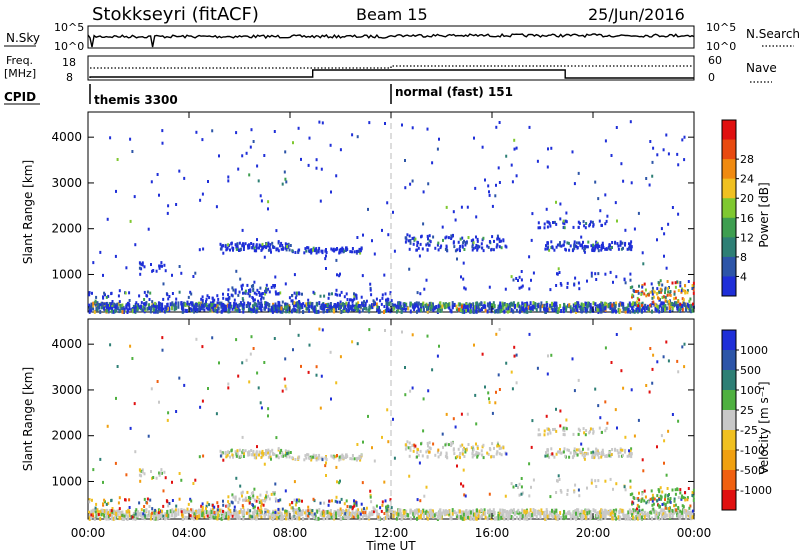 This screenshot has height=554, width=800. What do you see at coordinates (721, 27) in the screenshot?
I see `noise-tick-right-top: 10^5` at bounding box center [721, 27].